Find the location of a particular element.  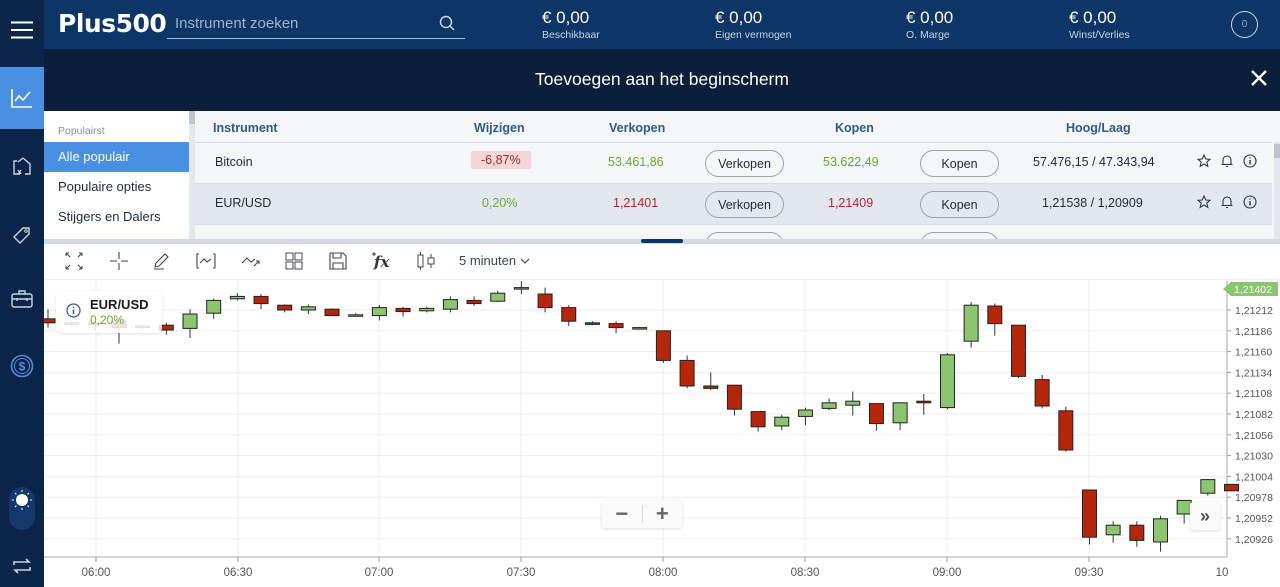

svg-text: 1,21108 is located at coordinates (1253, 394).